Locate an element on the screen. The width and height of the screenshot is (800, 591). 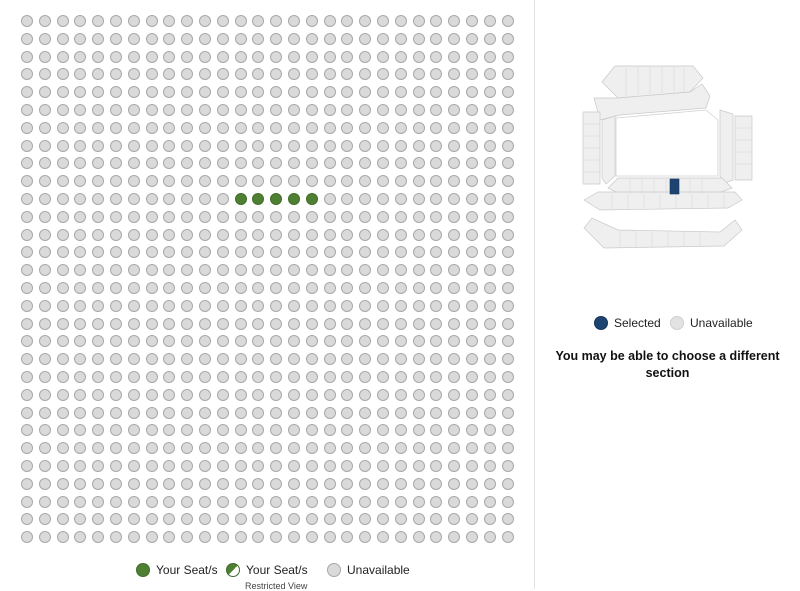
section-bottom-tier is located at coordinates (663, 233).